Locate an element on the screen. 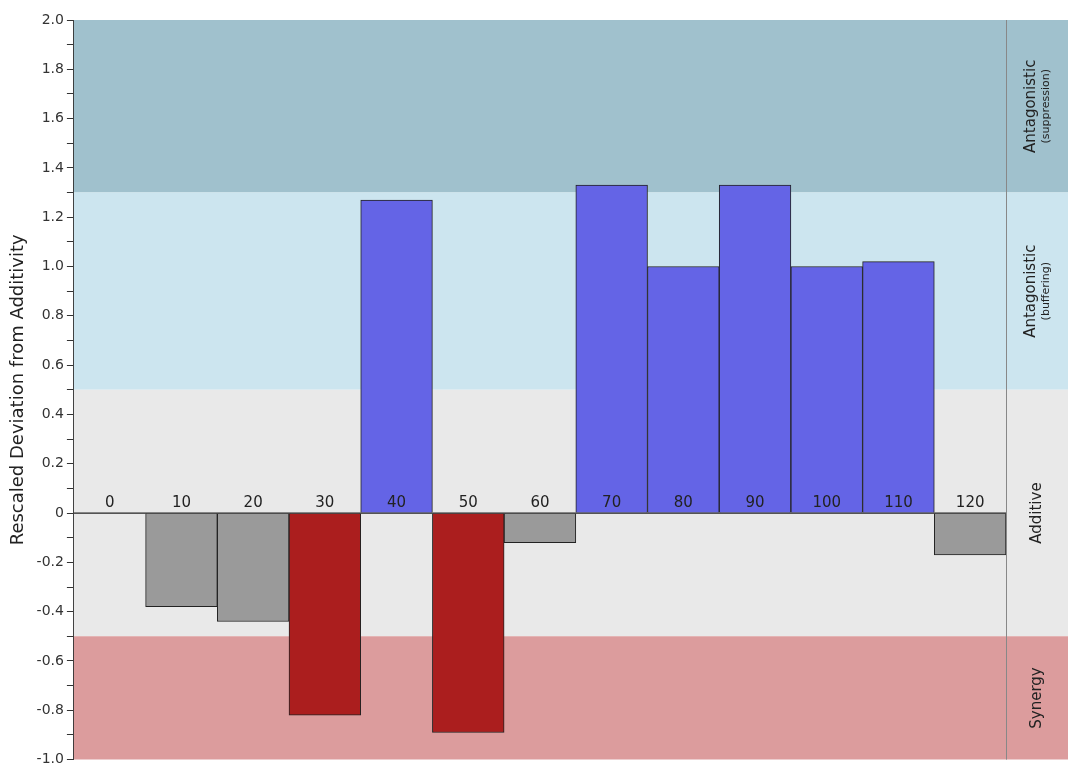 The width and height of the screenshot is (1072, 771). y-tick-label: -0.8 is located at coordinates (50, 708).